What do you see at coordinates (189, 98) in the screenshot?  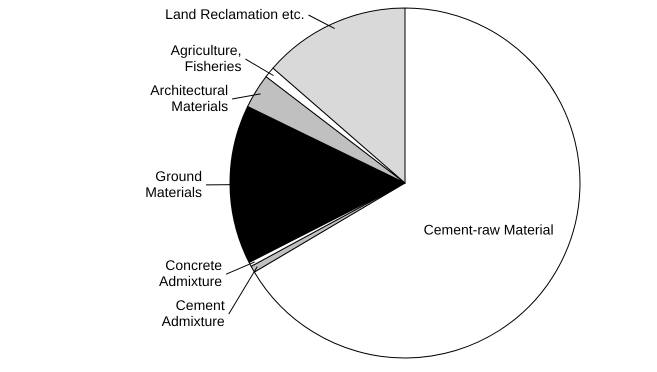 I see `slice-label: Architectural Materials` at bounding box center [189, 98].